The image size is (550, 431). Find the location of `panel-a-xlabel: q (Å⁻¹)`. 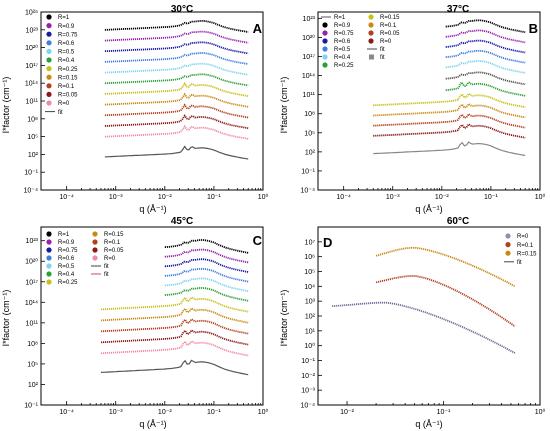

panel-a-xlabel: q (Å⁻¹) is located at coordinates (152, 209).